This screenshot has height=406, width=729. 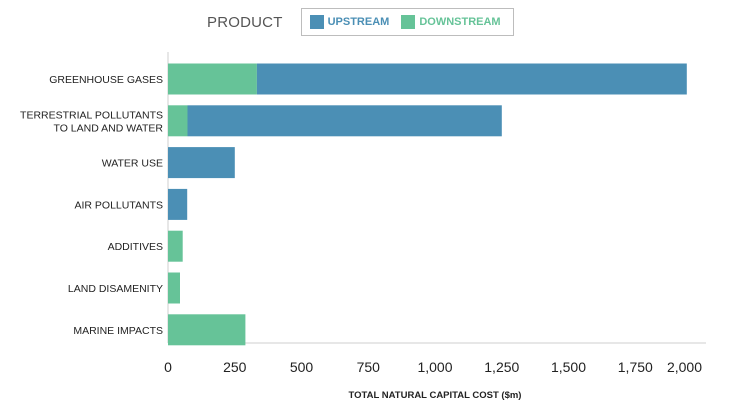 I want to click on legend: PRODUCT UPSTREAM DOWNSTREAM, so click(x=360, y=22).